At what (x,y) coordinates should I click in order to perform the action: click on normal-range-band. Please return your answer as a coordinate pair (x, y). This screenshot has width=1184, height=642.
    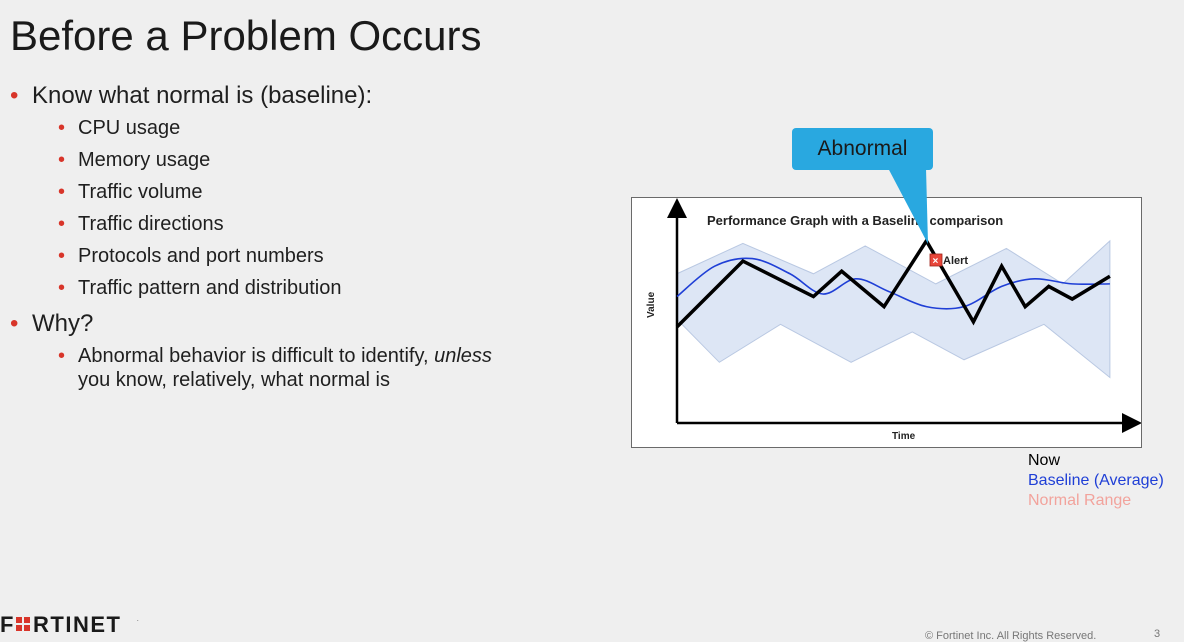
    Looking at the image, I should click on (893, 309).